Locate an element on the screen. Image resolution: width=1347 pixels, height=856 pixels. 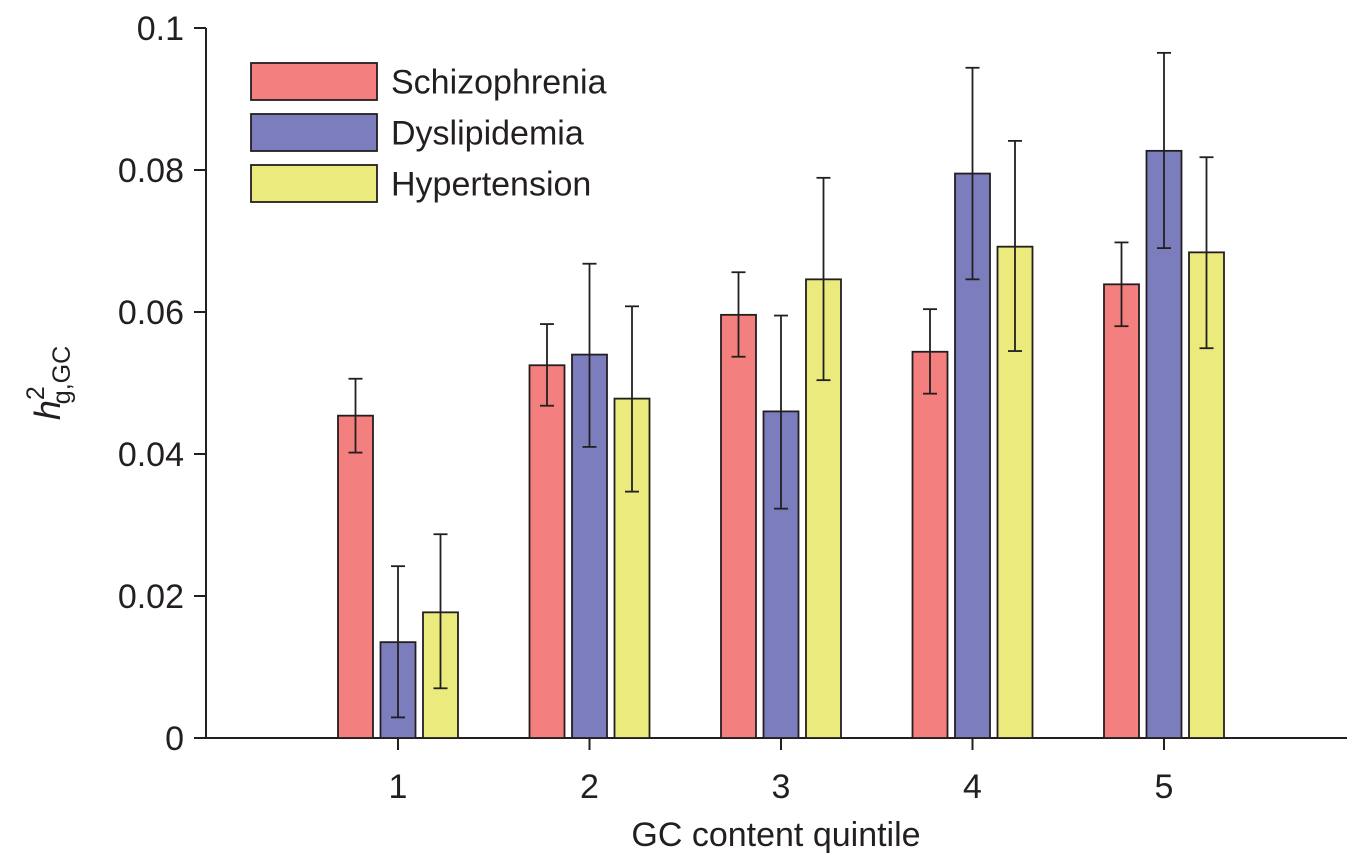
y-tick-label: 0.04 is located at coordinates (151, 455).